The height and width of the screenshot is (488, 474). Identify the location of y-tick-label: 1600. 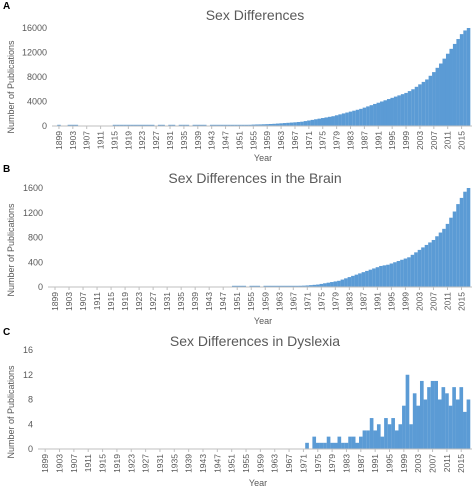
(33, 188).